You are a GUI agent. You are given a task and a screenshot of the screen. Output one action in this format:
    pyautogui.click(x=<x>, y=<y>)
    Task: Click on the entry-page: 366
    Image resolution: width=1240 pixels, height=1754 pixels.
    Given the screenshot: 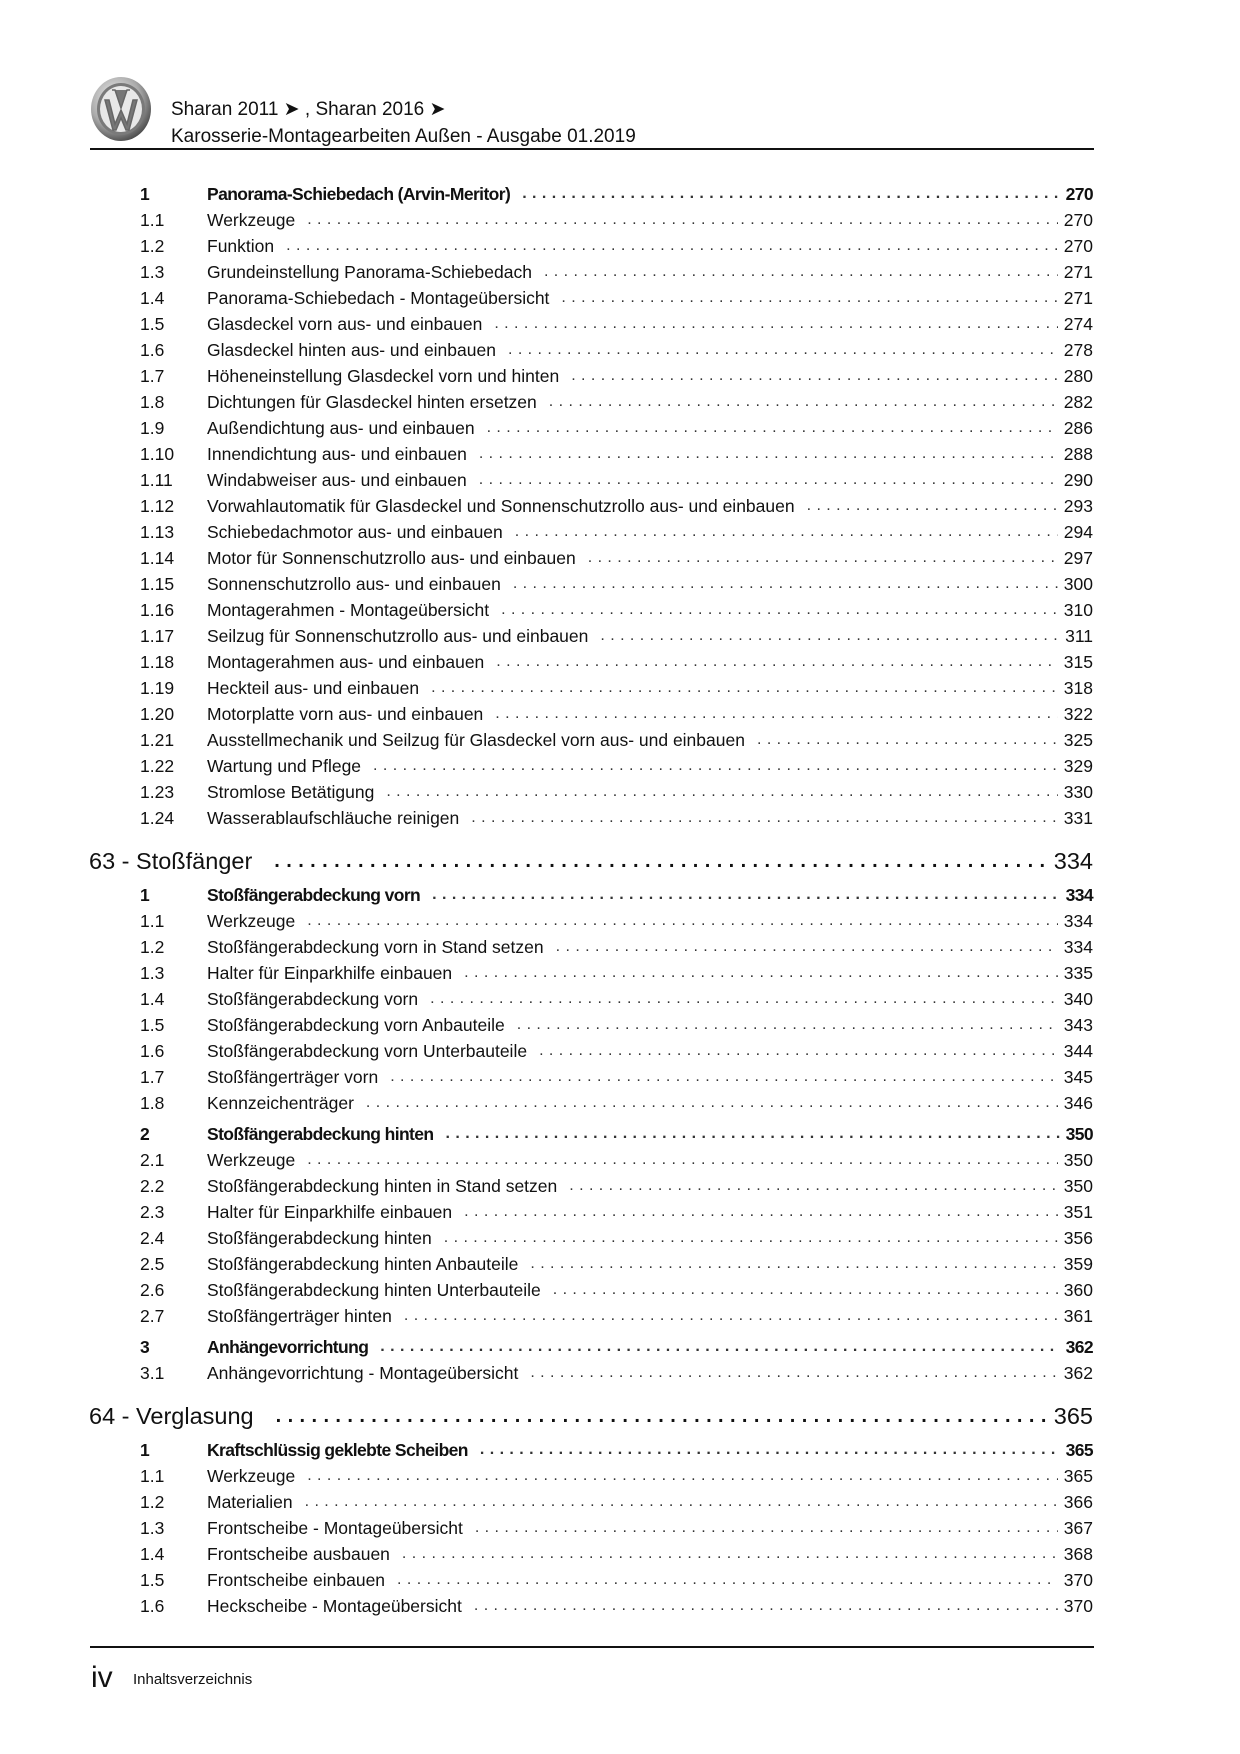 What is the action you would take?
    pyautogui.click(x=1078, y=1501)
    